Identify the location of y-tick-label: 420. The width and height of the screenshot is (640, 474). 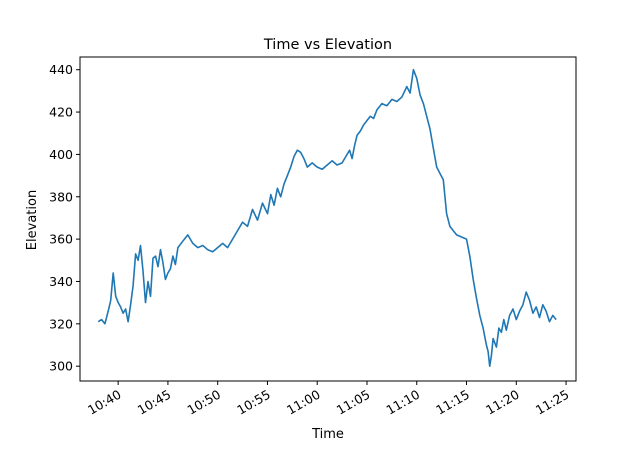
(61, 112).